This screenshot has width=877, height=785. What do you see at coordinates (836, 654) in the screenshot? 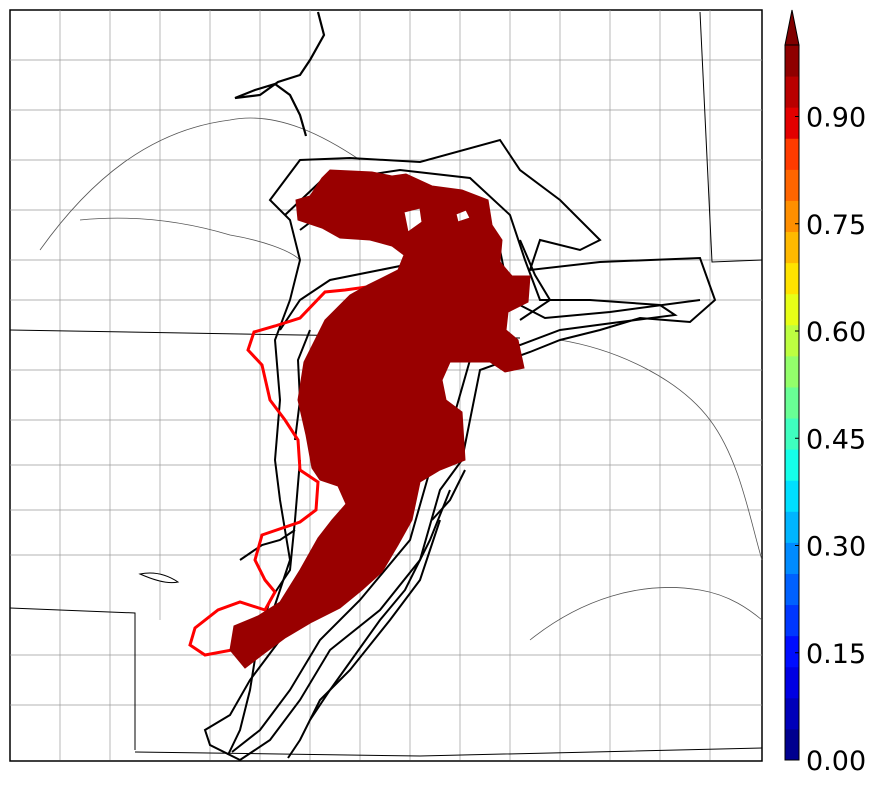
I see `colorbar-tick-label: 0.15` at bounding box center [836, 654].